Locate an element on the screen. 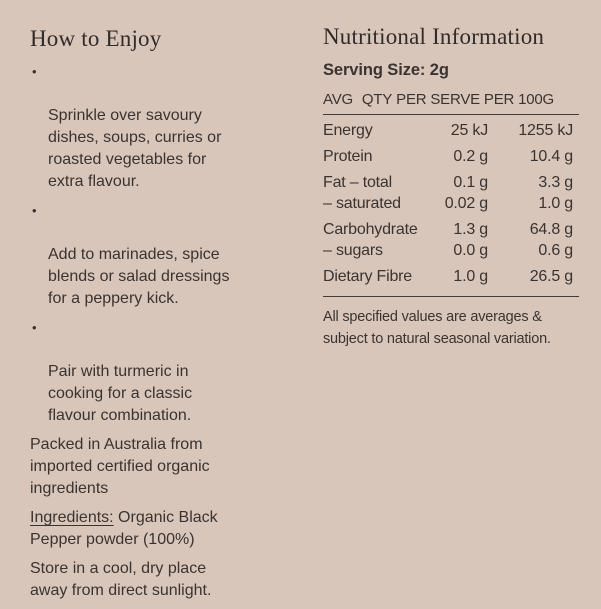 The image size is (601, 609). nutrient-per-100g: 3.3 g is located at coordinates (555, 182).